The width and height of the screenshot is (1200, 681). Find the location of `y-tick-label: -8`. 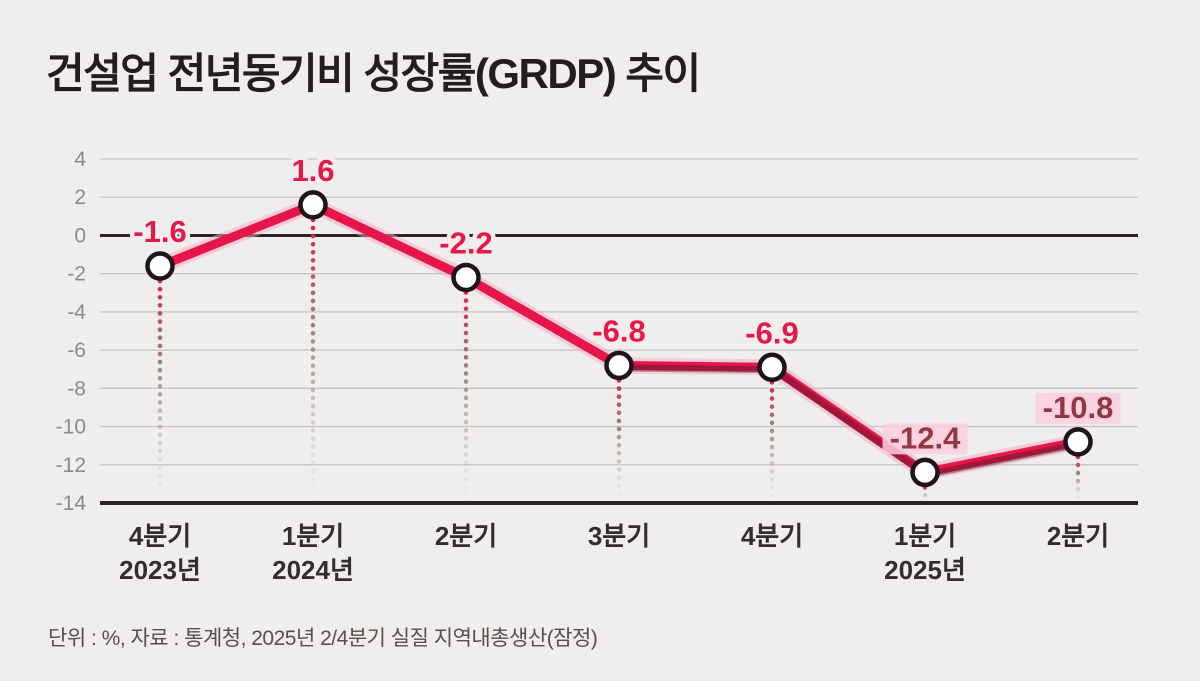

y-tick-label: -8 is located at coordinates (76, 388).